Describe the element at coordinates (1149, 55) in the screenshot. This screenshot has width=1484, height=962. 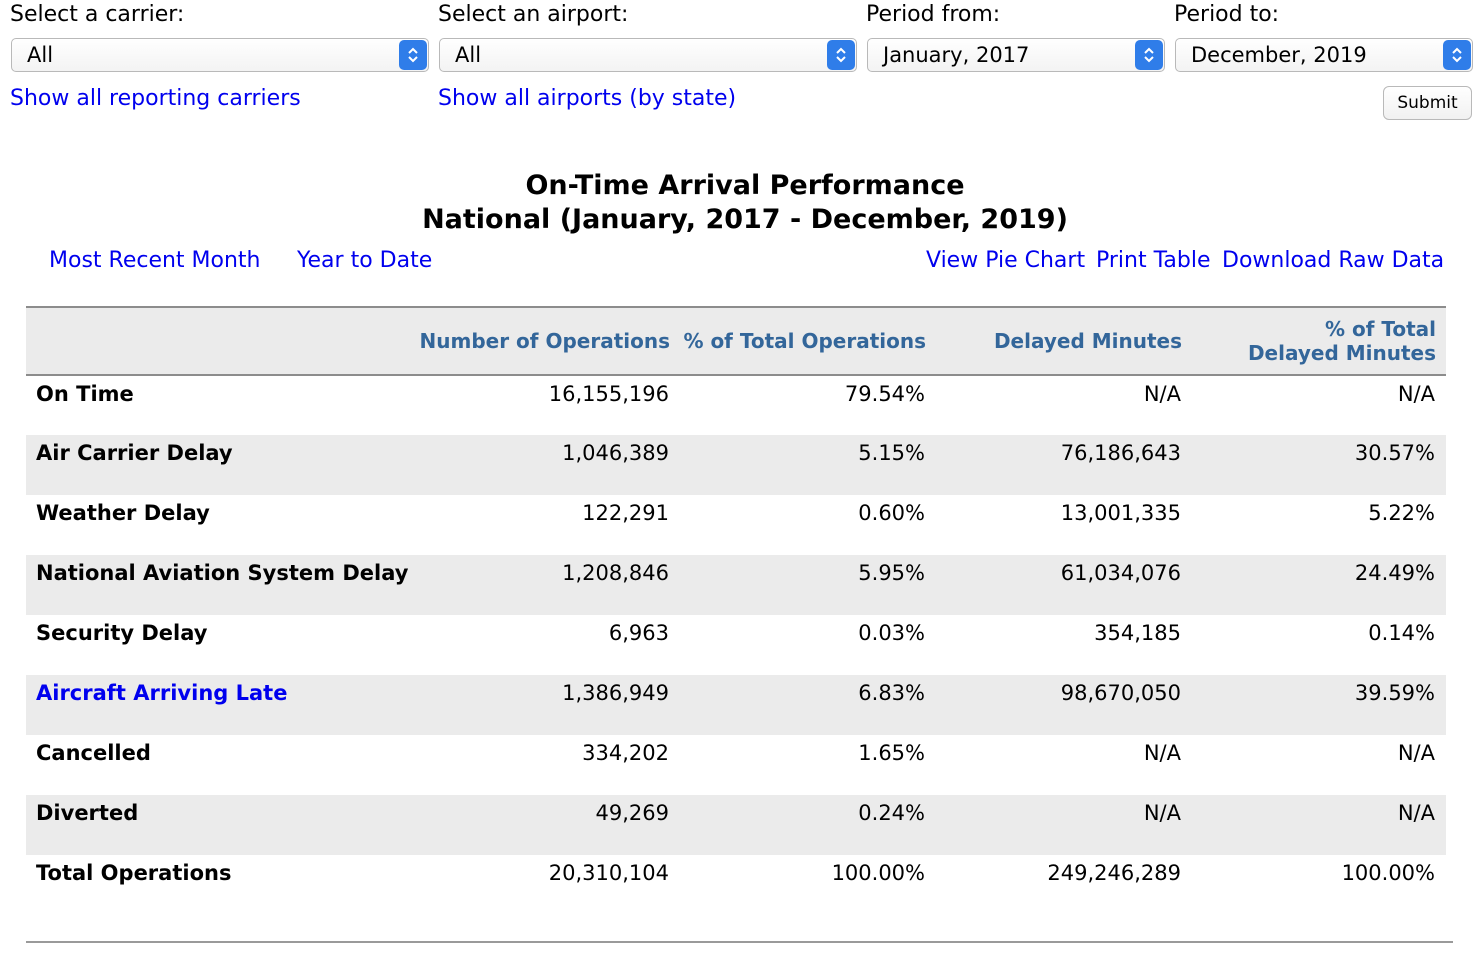
I see `period-from-select-chevron-icon` at that location.